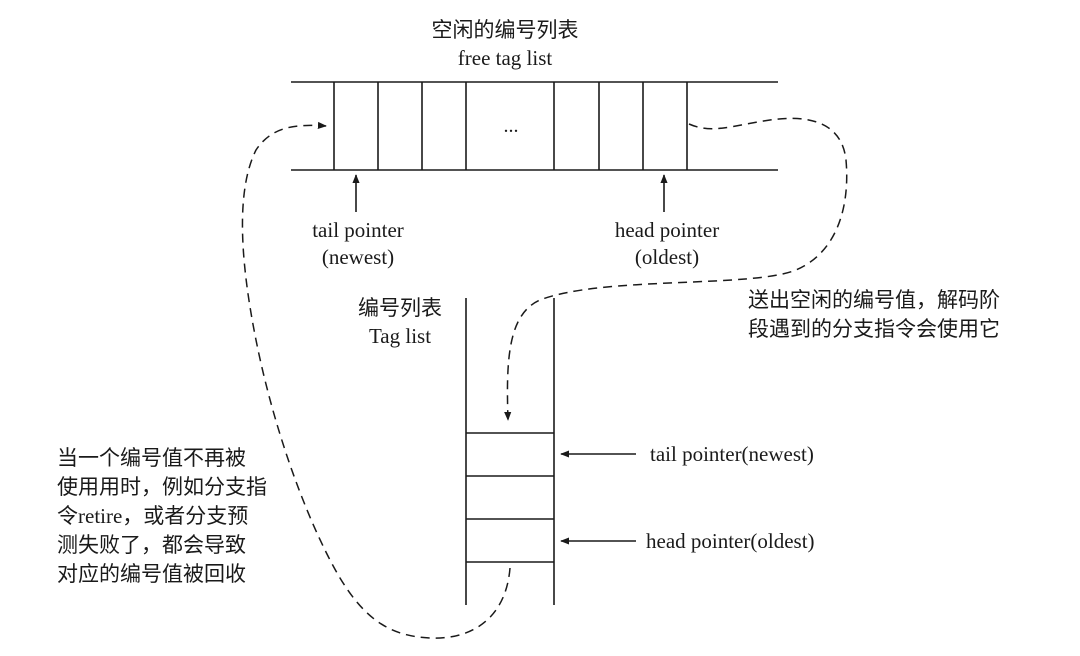 This screenshot has height=656, width=1080. What do you see at coordinates (151, 545) in the screenshot?
I see `recycle-note-line: 测失败了，都会导致` at bounding box center [151, 545].